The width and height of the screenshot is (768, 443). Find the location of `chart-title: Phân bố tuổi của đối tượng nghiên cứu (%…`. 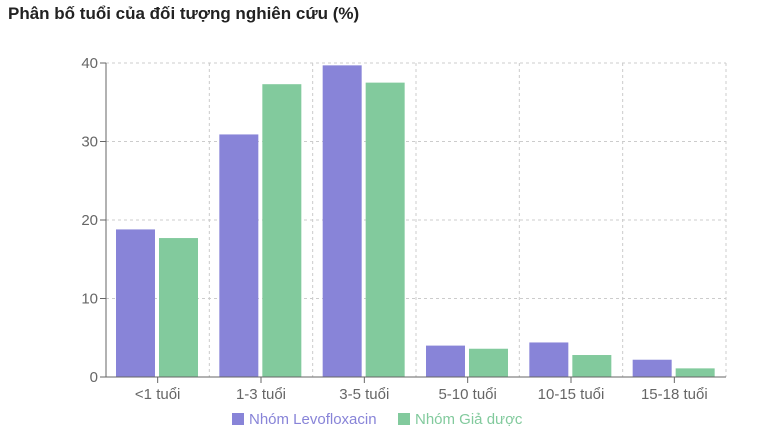

chart-title: Phân bố tuổi của đối tượng nghiên cứu (%… is located at coordinates (184, 13).